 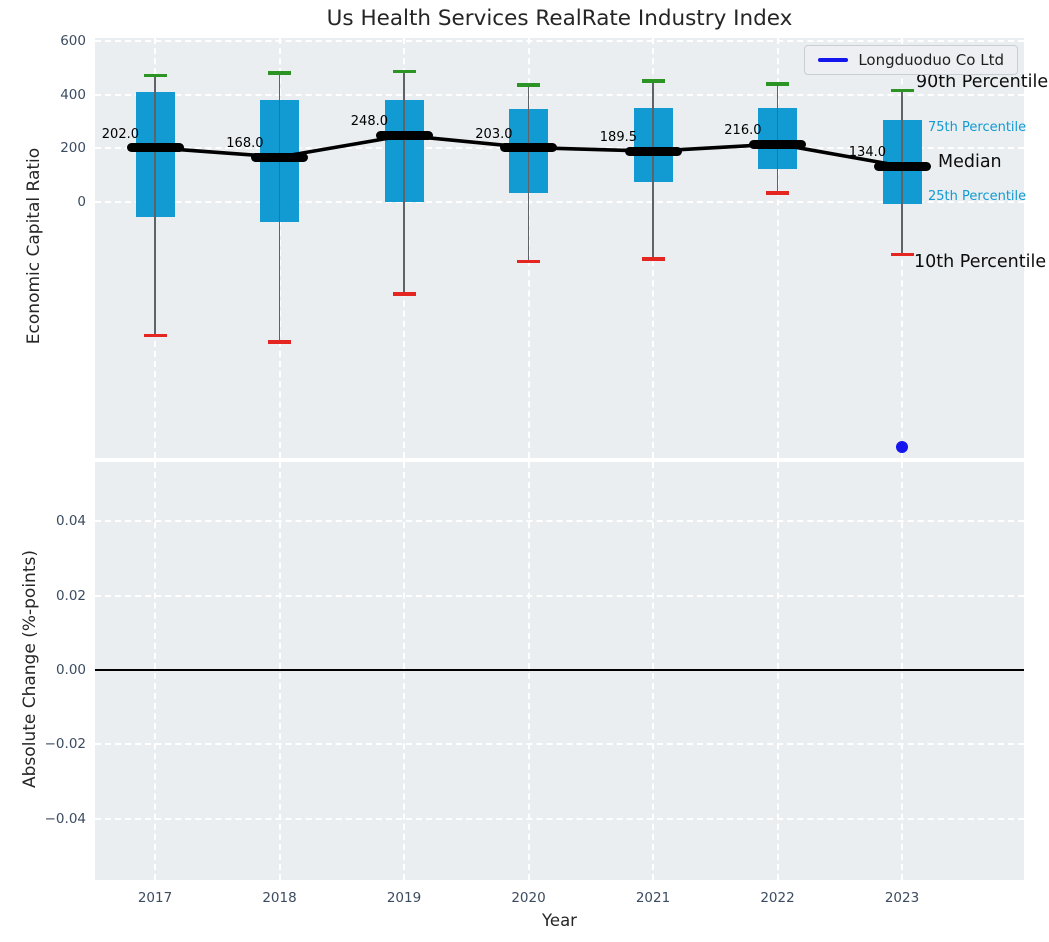 I want to click on median-line-2020, so click(x=528, y=148).